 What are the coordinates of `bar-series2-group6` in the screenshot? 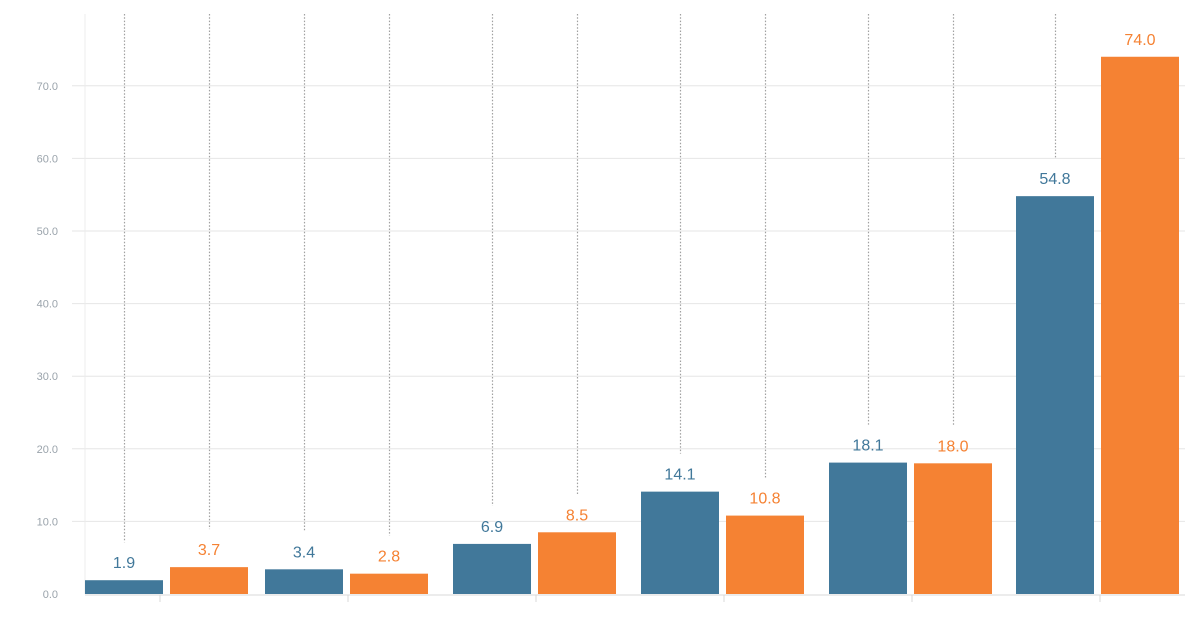 It's located at (1140, 325).